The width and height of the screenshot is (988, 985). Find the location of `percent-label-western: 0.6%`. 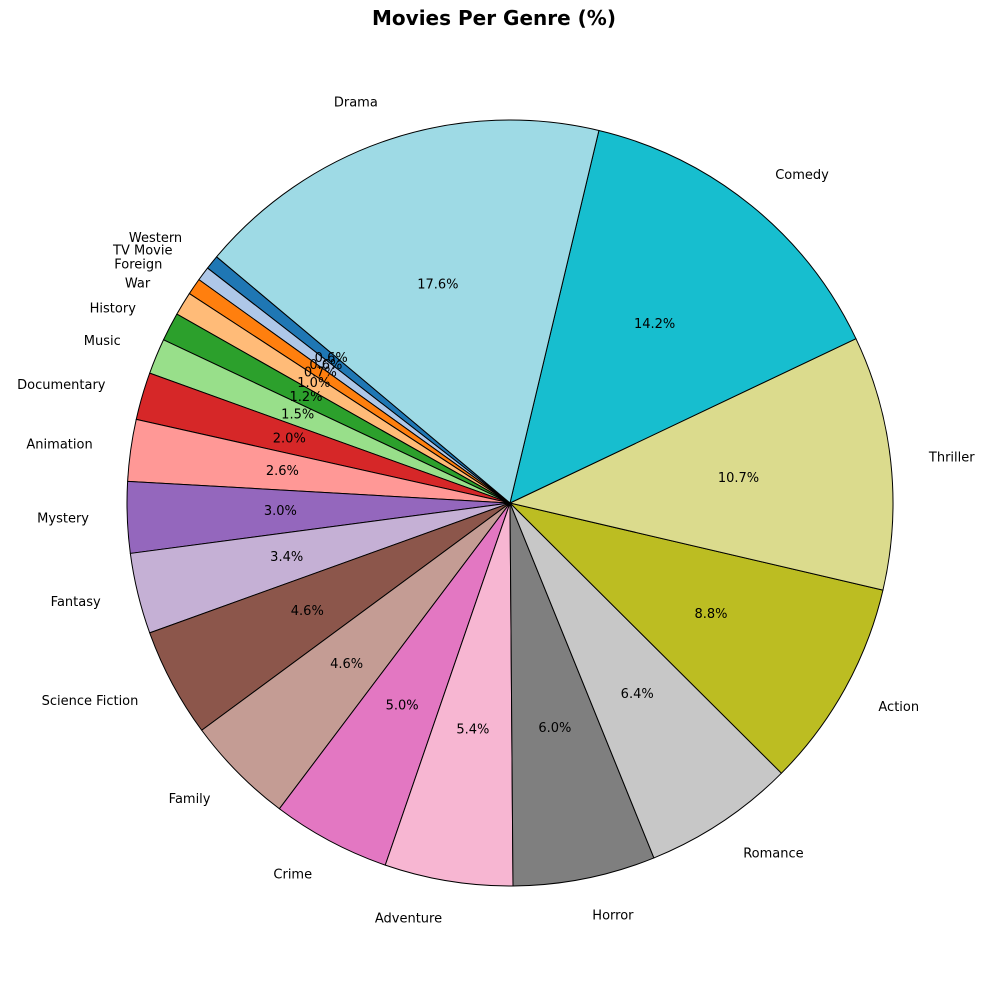

percent-label-western: 0.6% is located at coordinates (331, 358).